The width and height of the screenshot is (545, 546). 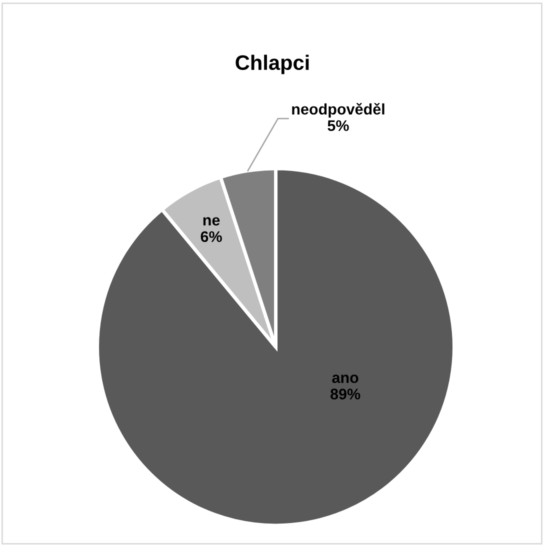 What do you see at coordinates (345, 394) in the screenshot?
I see `data-label: 89%` at bounding box center [345, 394].